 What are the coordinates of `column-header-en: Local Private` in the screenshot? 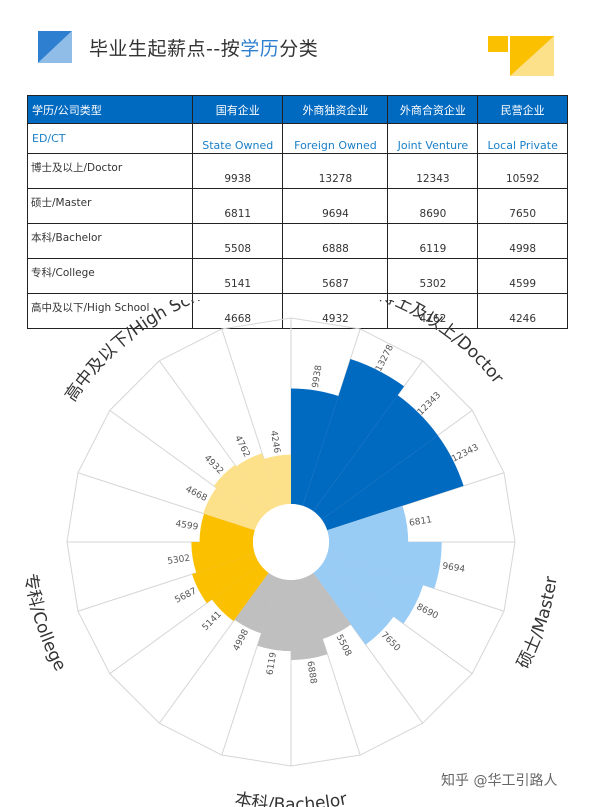 It's located at (522, 138).